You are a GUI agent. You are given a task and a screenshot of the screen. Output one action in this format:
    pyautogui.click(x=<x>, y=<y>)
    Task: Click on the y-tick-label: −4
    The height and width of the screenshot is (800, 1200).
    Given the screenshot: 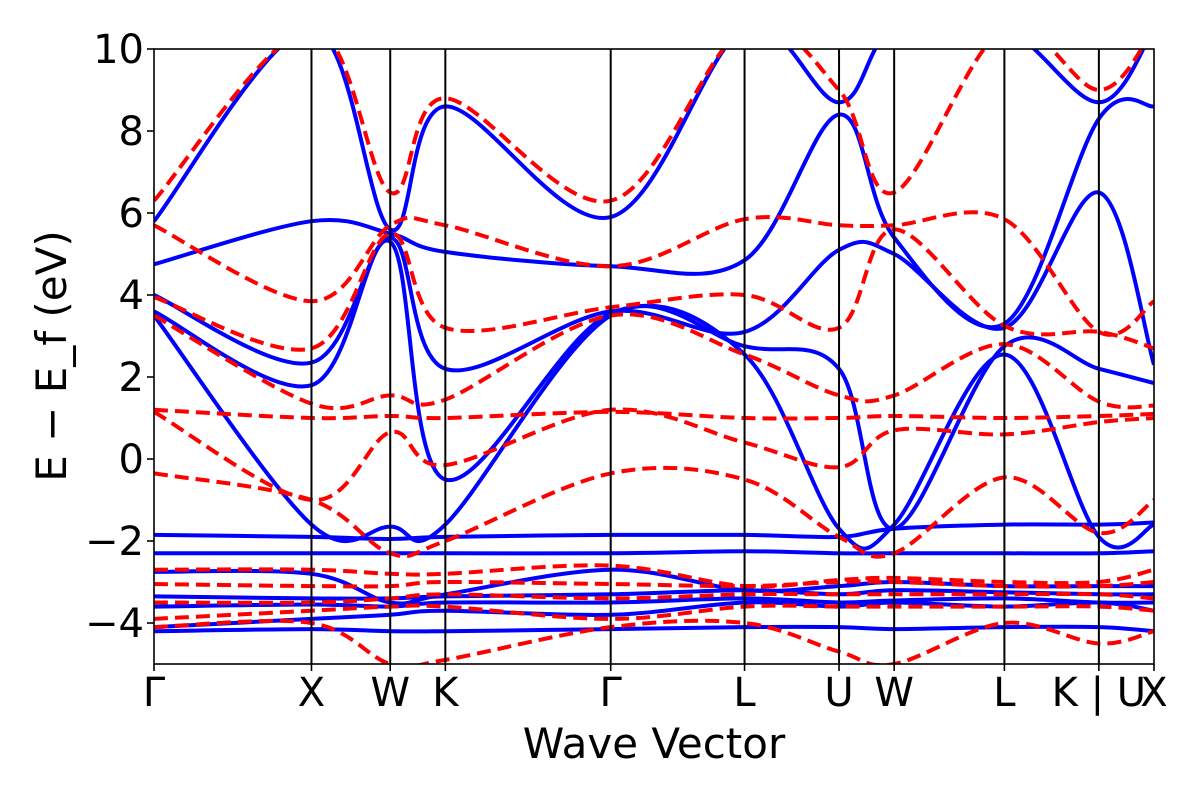 What is the action you would take?
    pyautogui.click(x=114, y=624)
    